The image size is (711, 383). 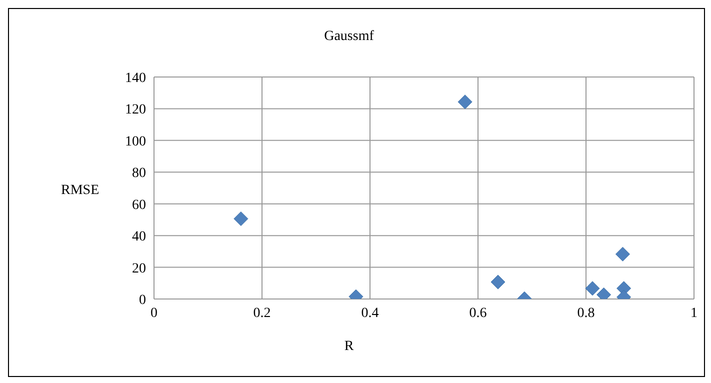 What do you see at coordinates (349, 37) in the screenshot?
I see `chart-title: Gaussmf` at bounding box center [349, 37].